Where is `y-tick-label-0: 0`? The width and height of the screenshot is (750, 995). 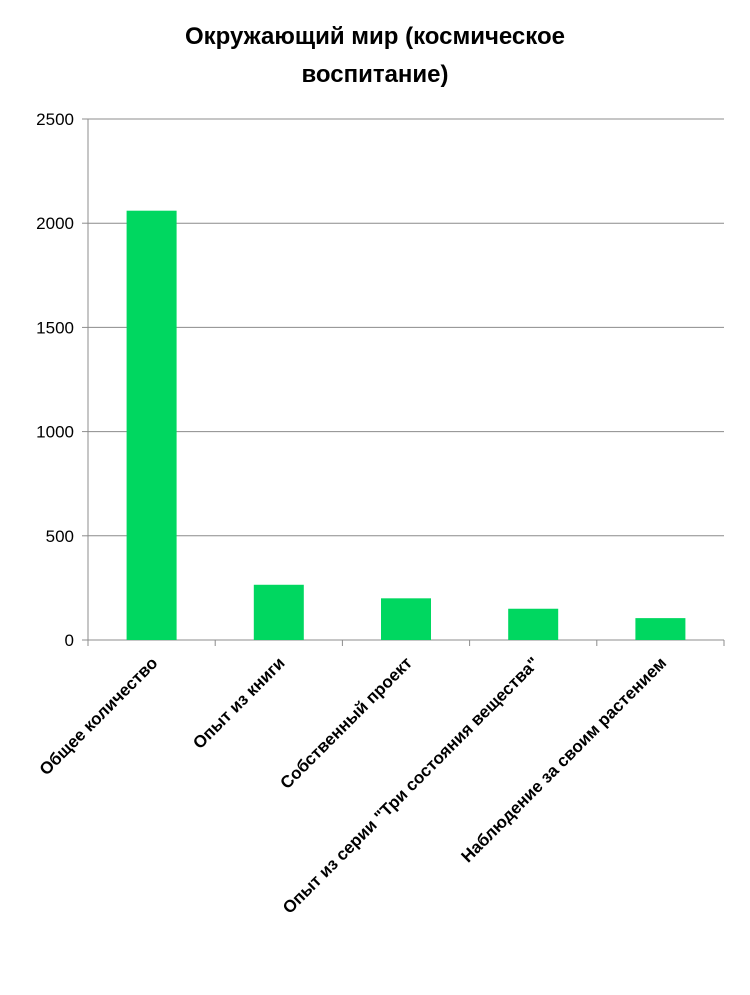 y-tick-label-0: 0 is located at coordinates (69, 640).